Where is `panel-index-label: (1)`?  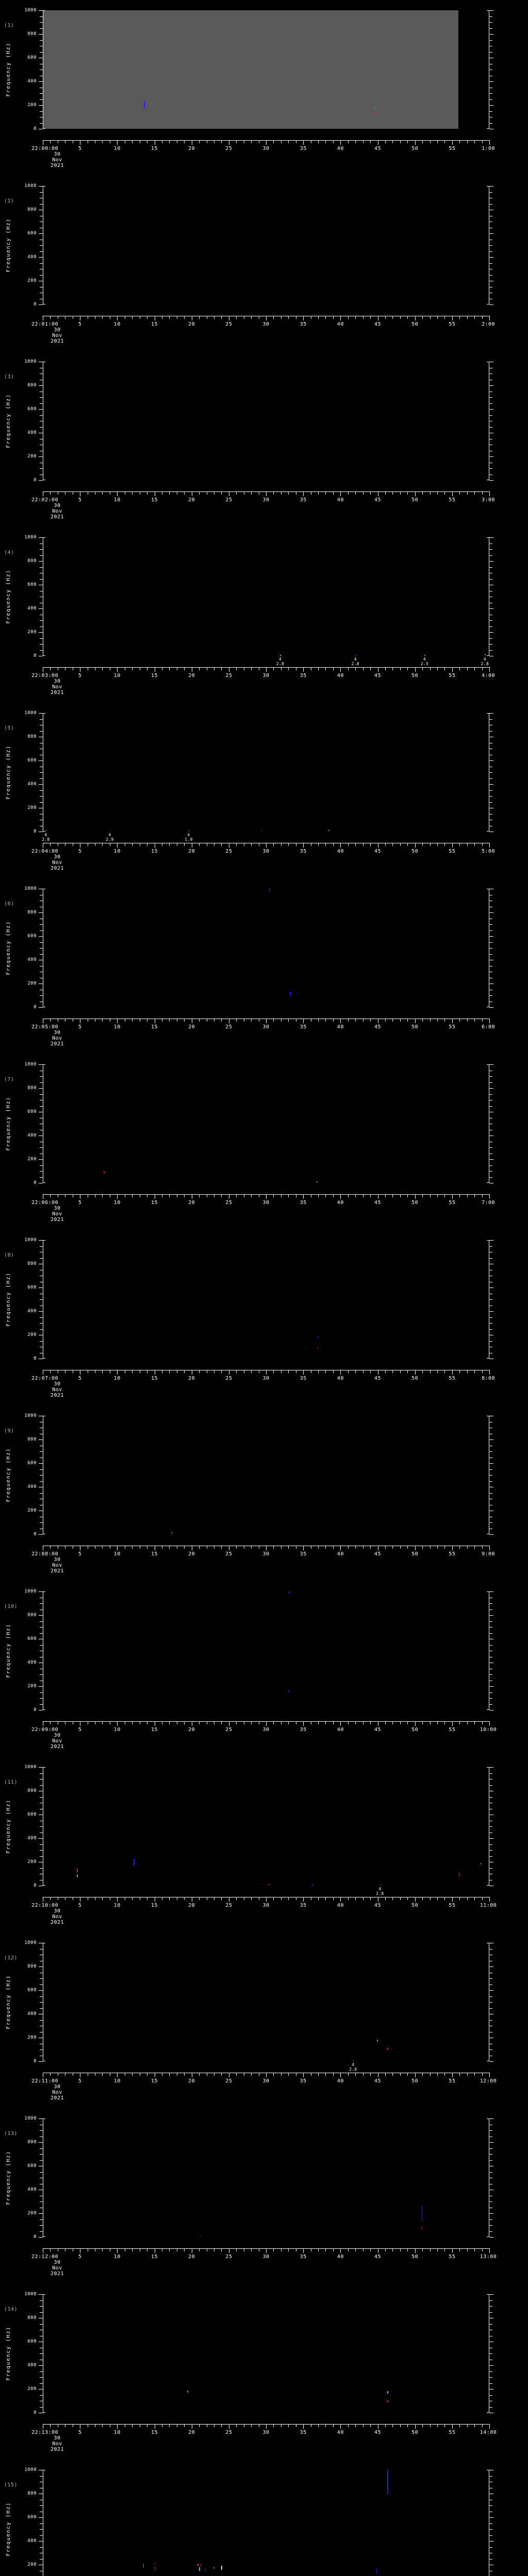
panel-index-label: (1) is located at coordinates (9, 25).